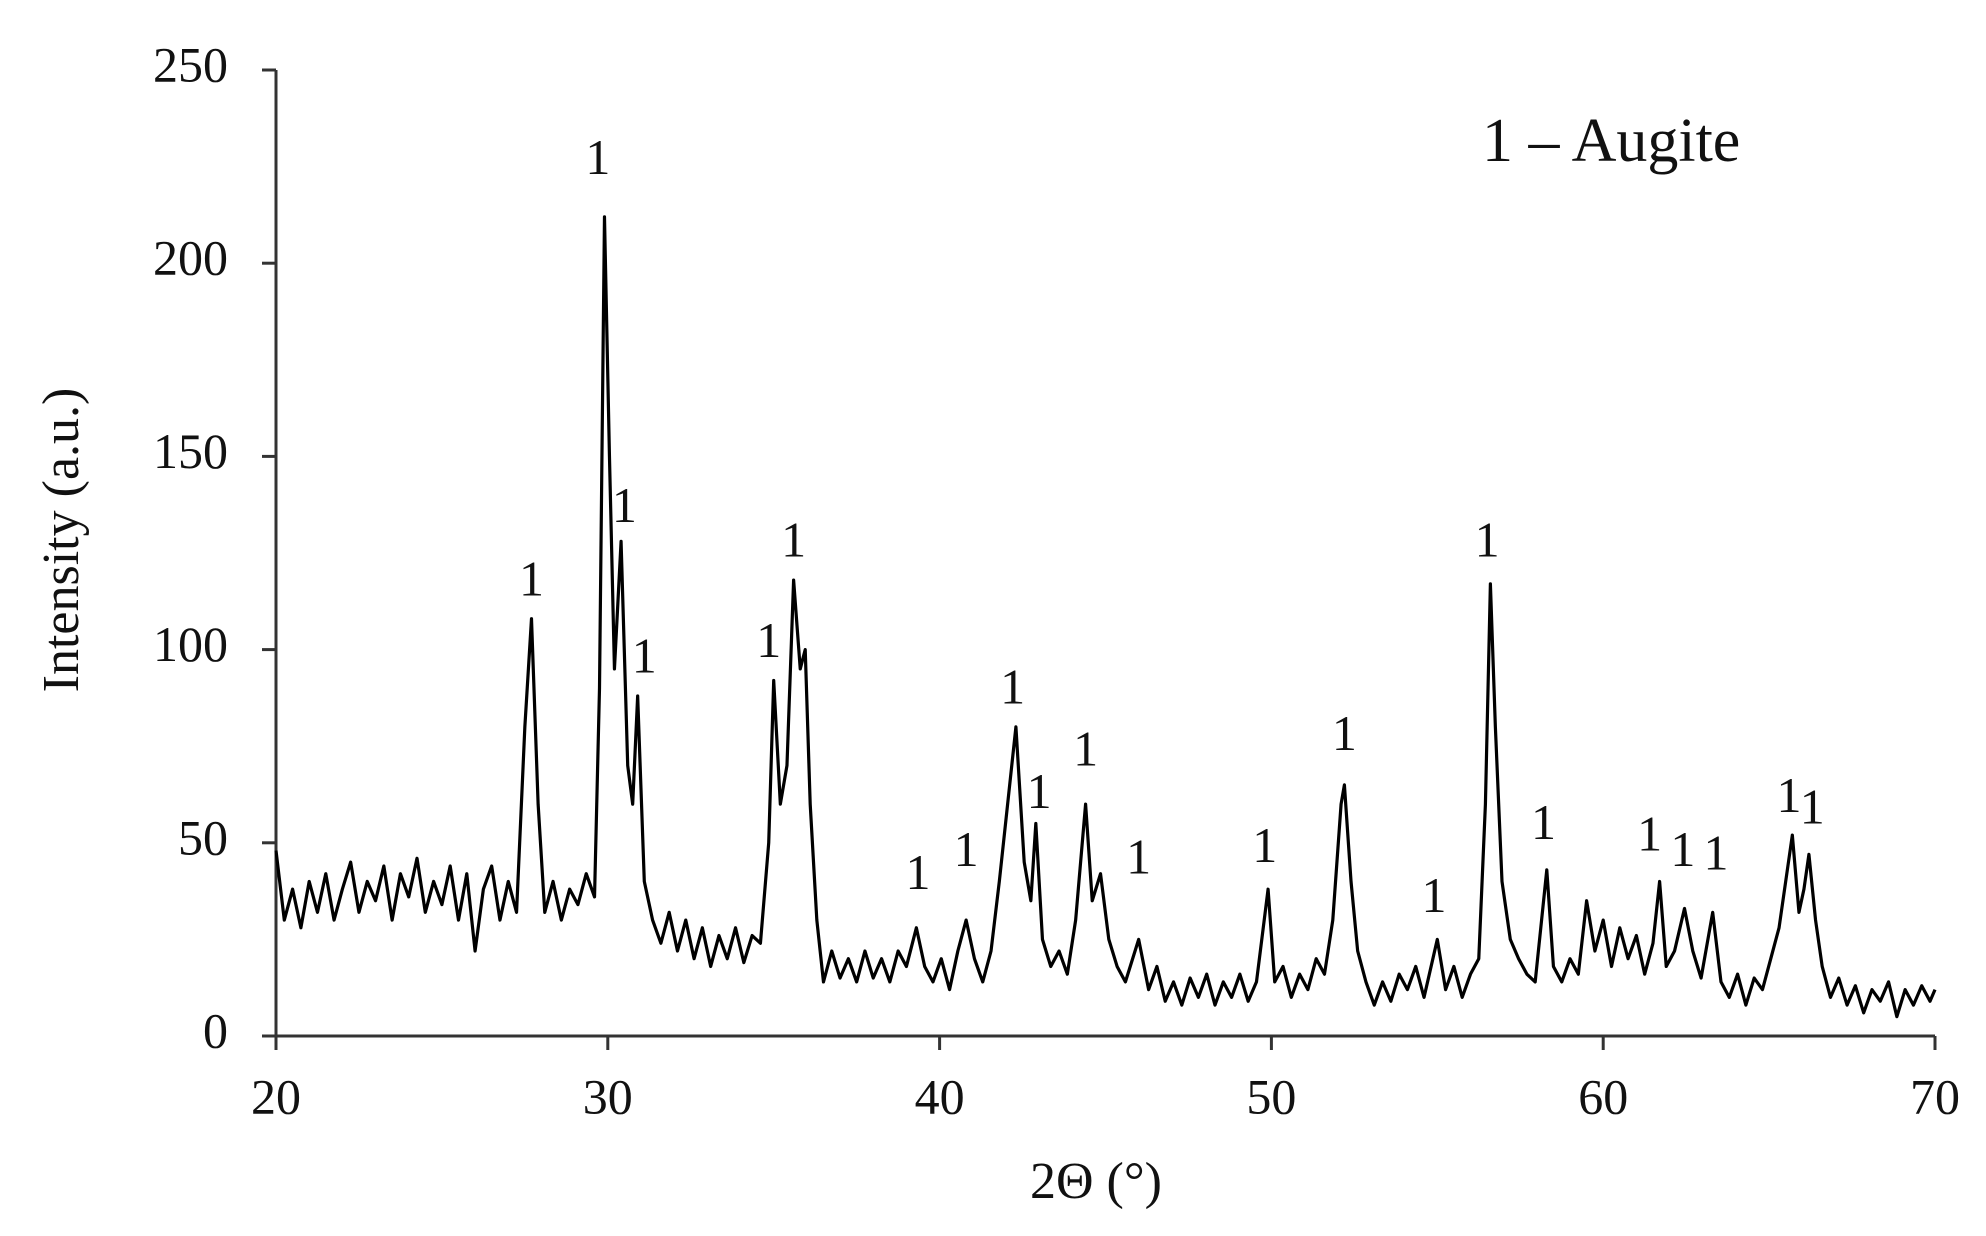  Describe the element at coordinates (940, 1096) in the screenshot. I see `x-tick-label: 40` at that location.